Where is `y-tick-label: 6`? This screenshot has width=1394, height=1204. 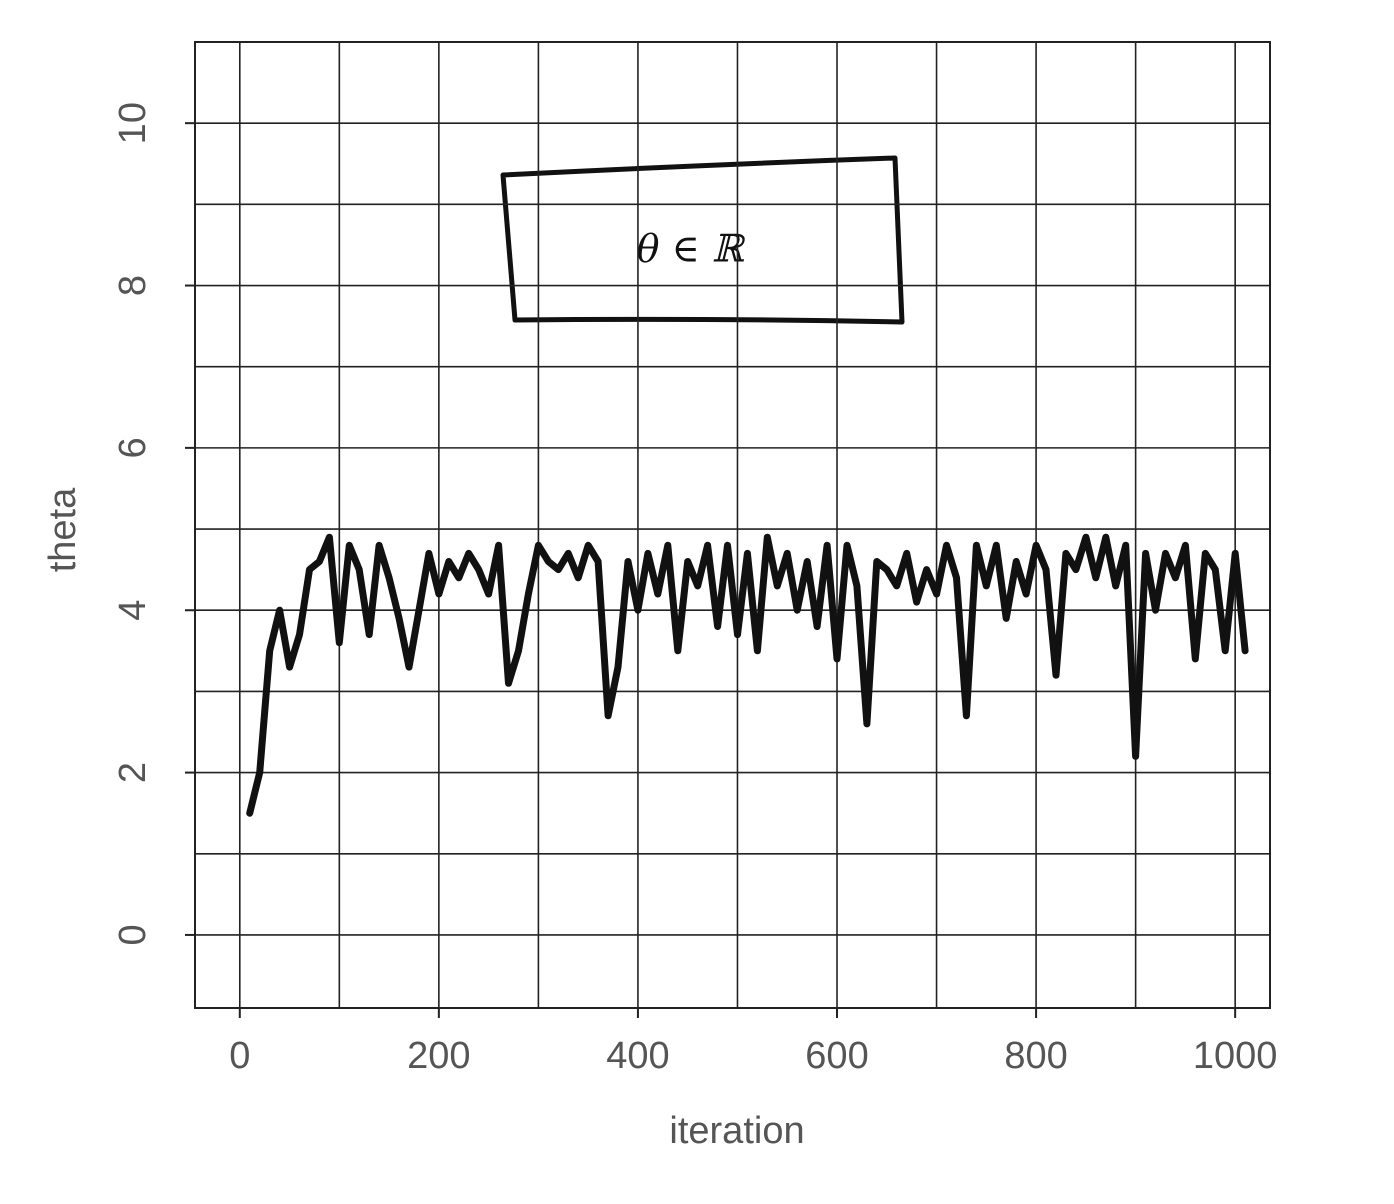 y-tick-label: 6 is located at coordinates (133, 447).